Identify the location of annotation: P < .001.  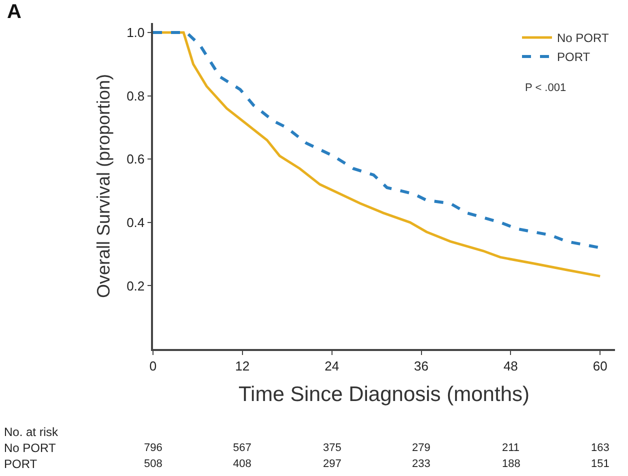
(545, 88).